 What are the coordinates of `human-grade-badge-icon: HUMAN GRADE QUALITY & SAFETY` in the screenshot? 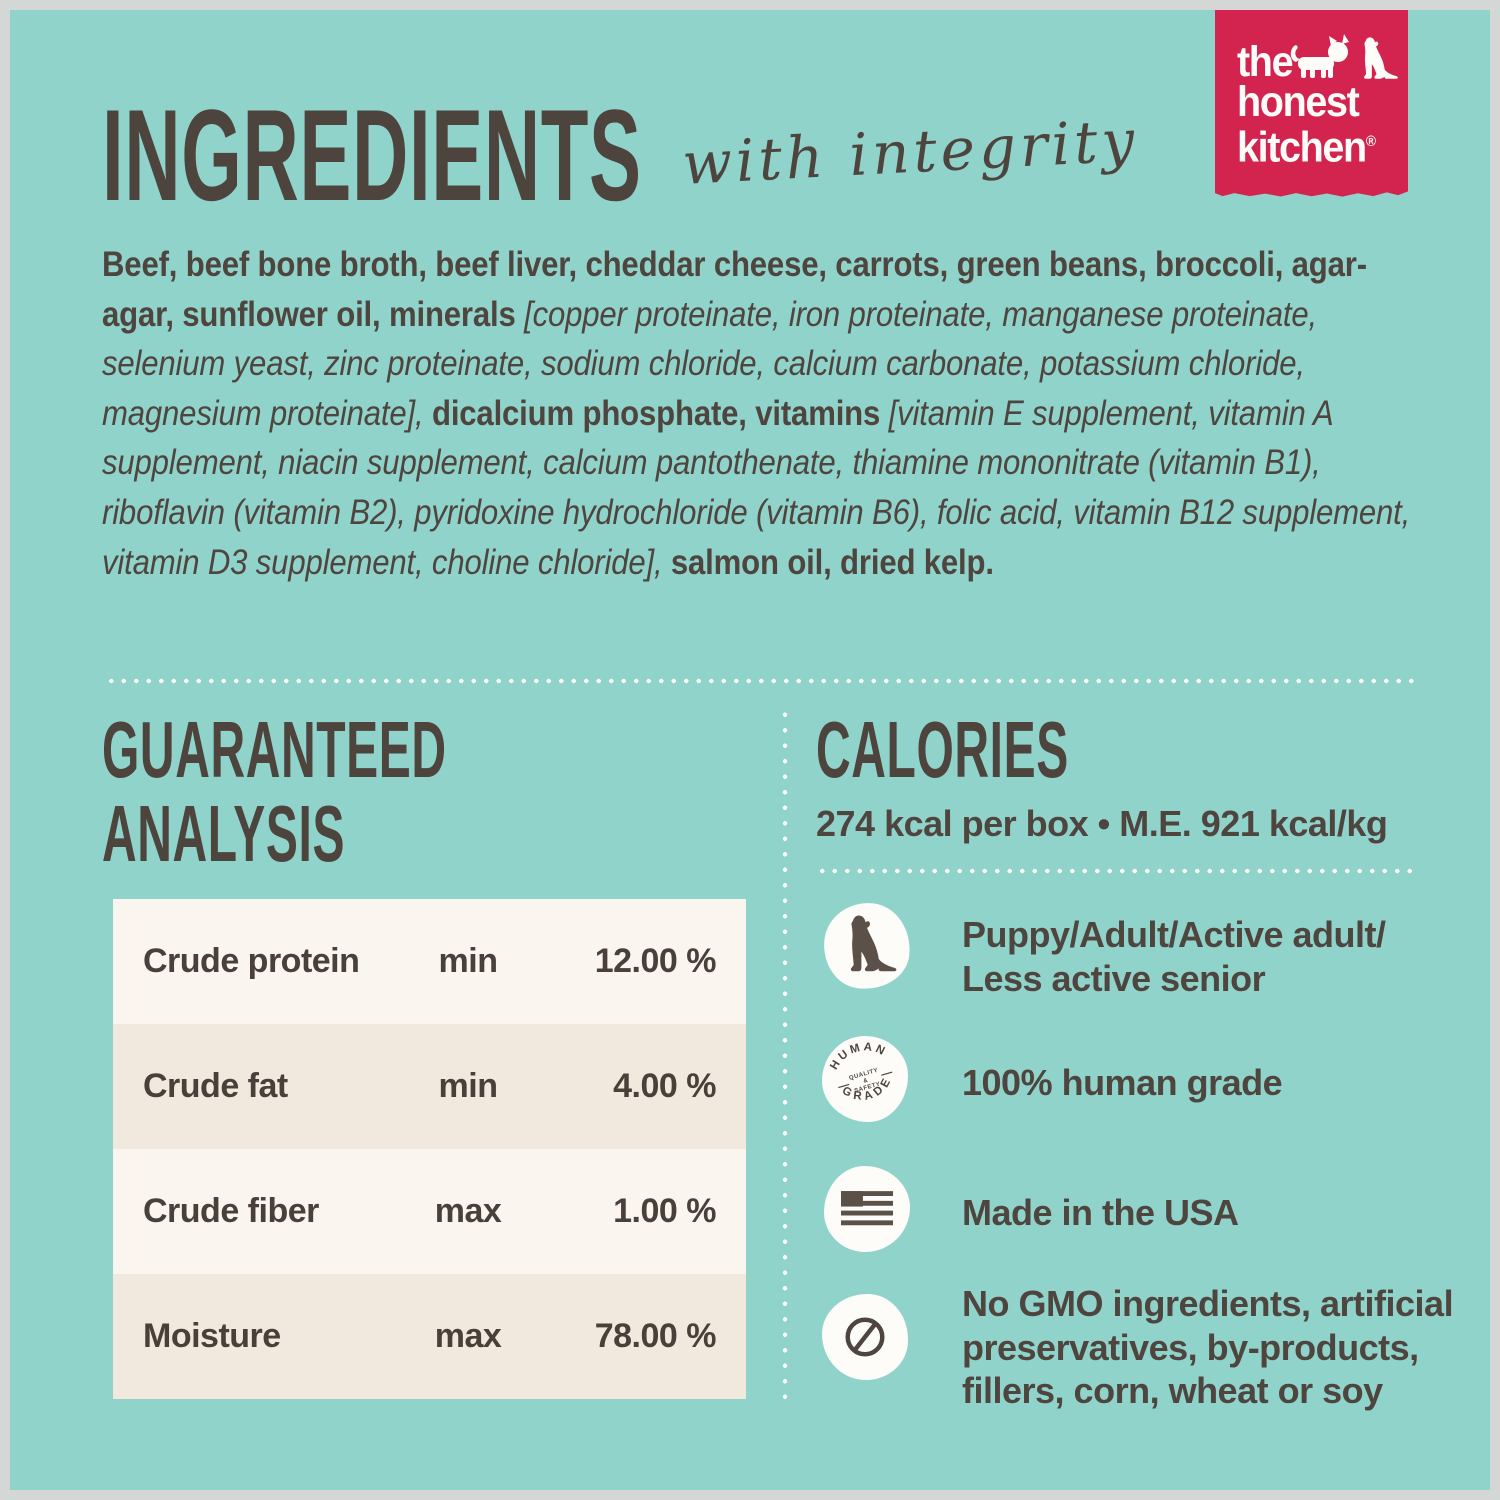 It's located at (861, 1072).